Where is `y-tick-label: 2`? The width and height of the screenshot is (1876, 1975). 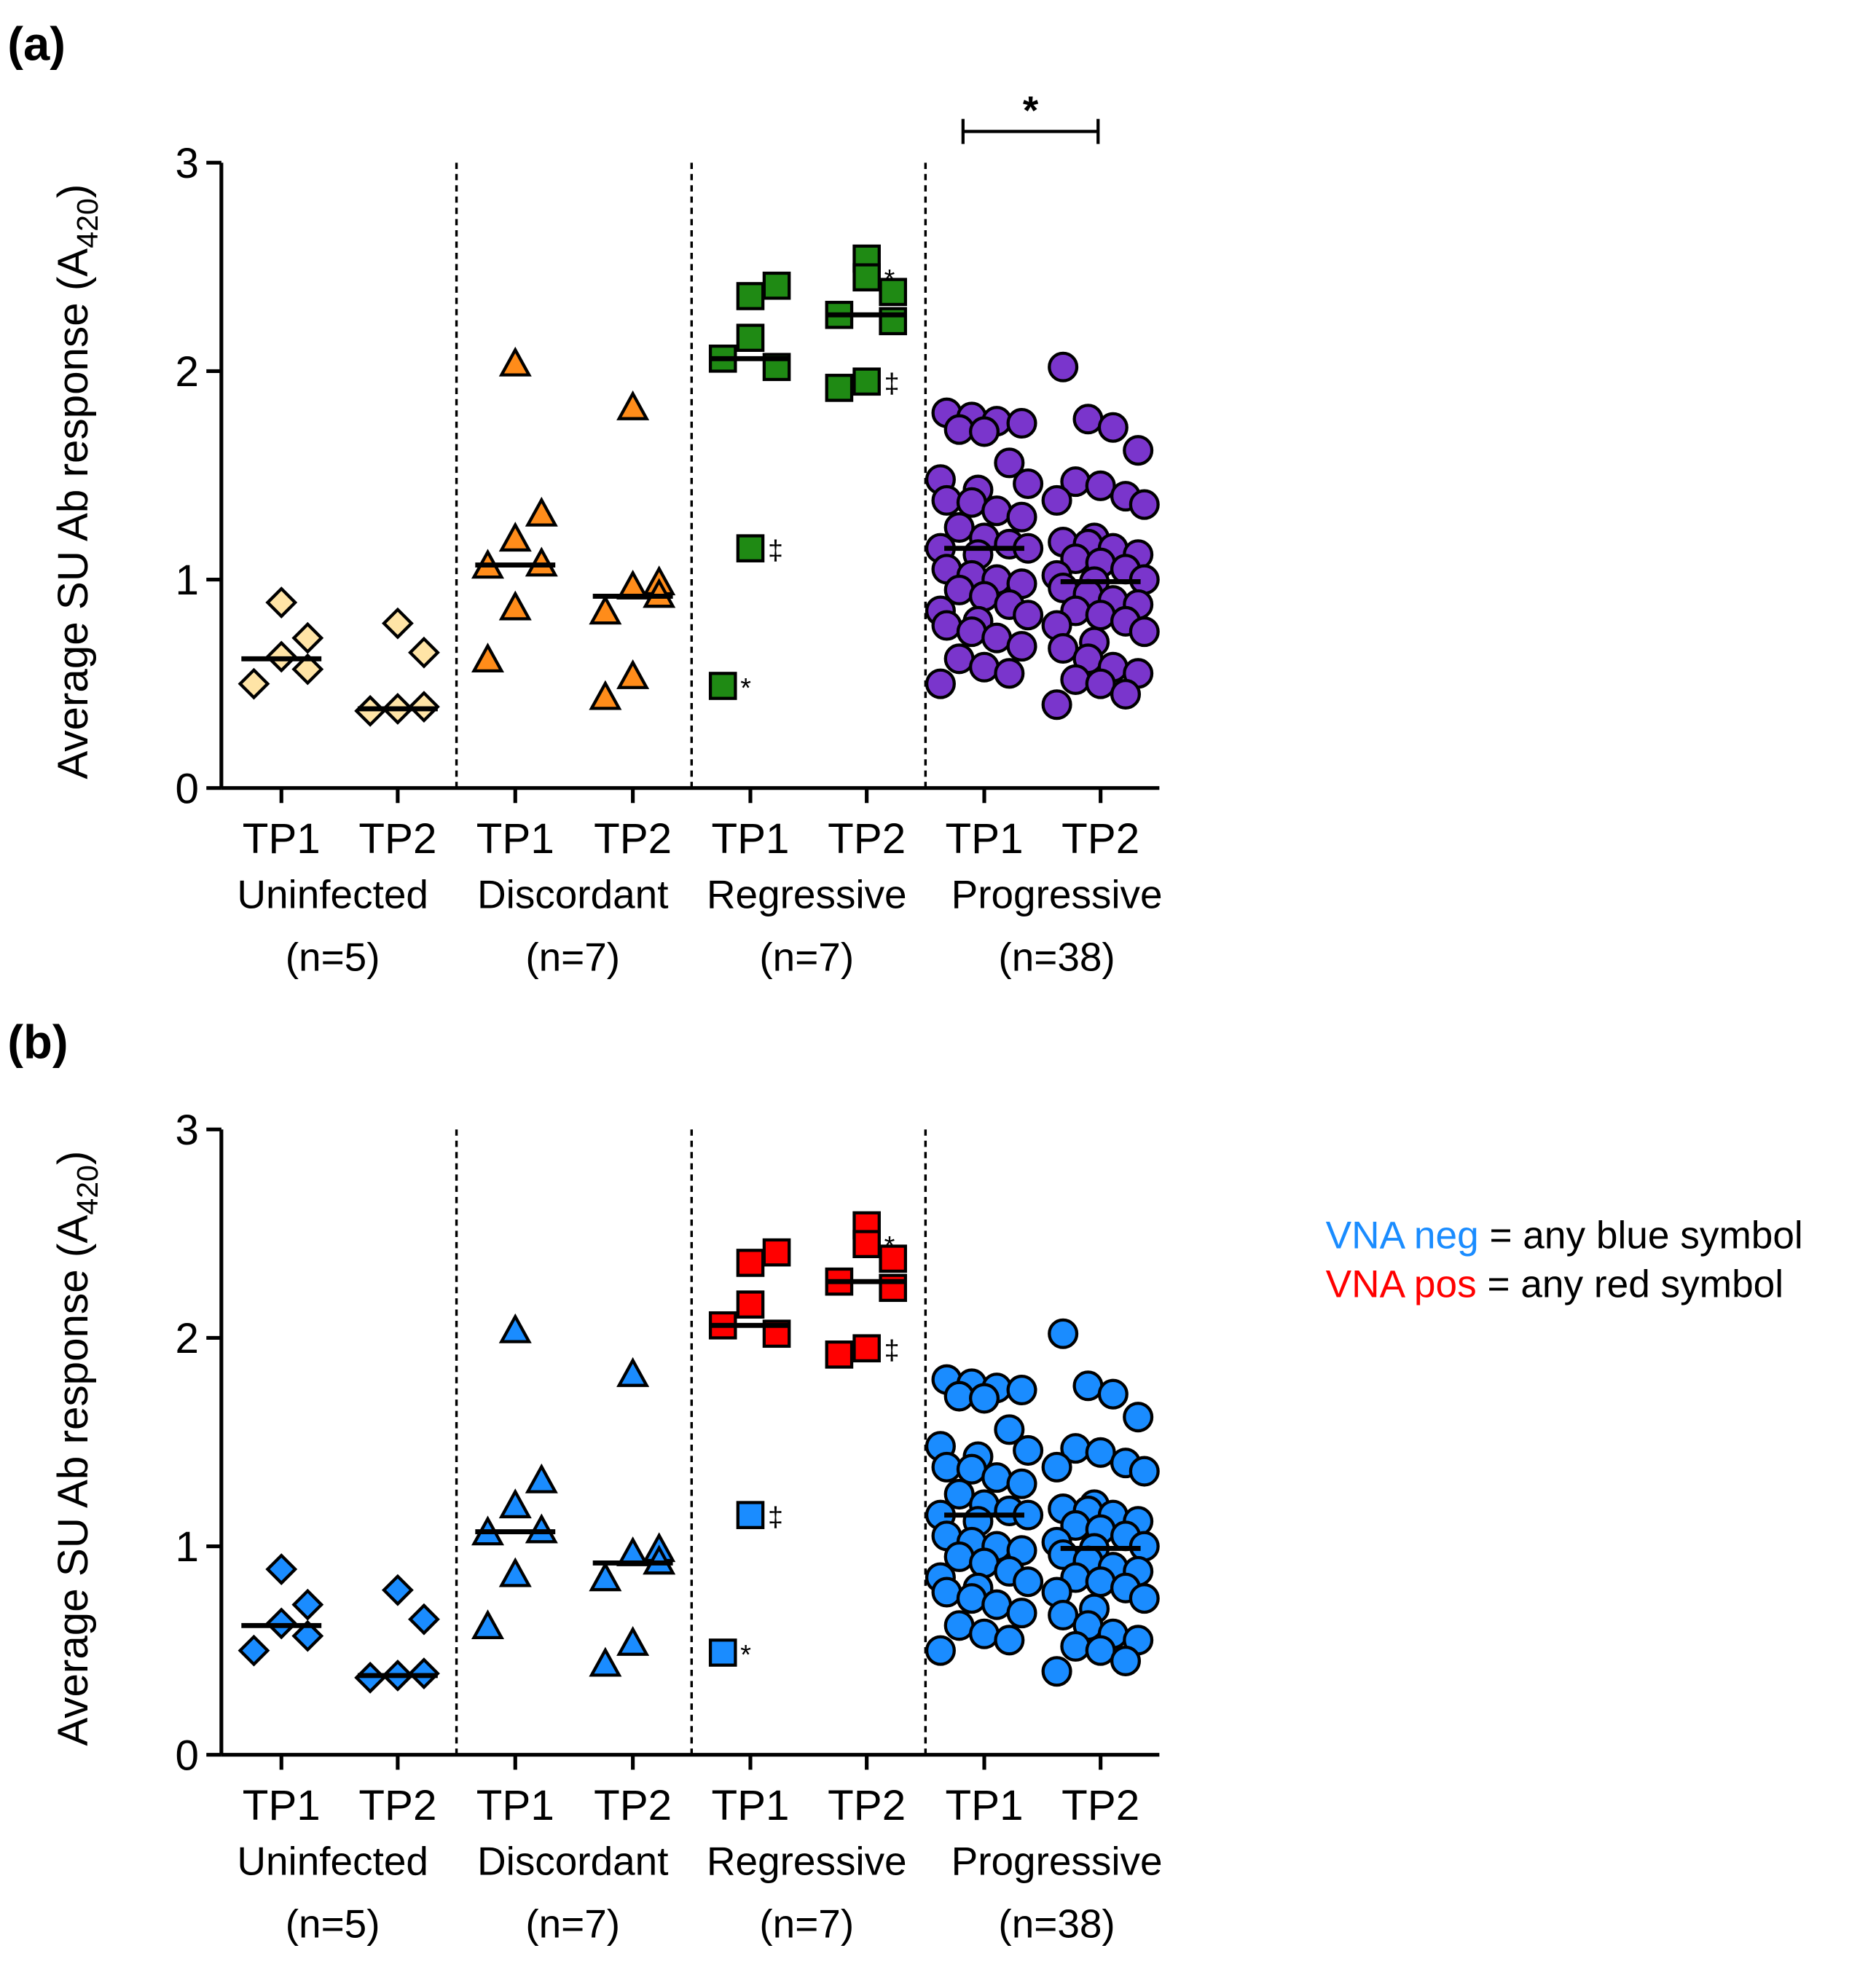 y-tick-label: 2 is located at coordinates (186, 372).